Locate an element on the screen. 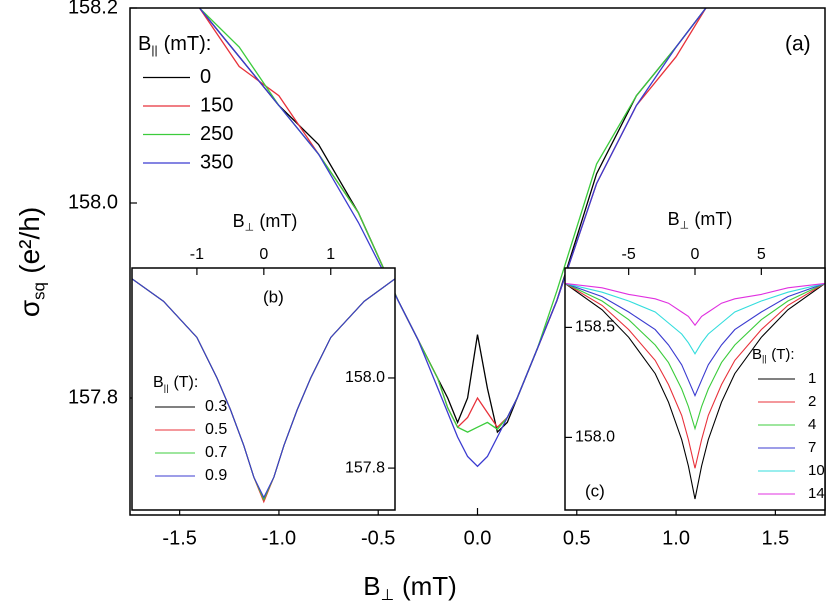 The height and width of the screenshot is (612, 831). legend-label: 1 is located at coordinates (812, 378).